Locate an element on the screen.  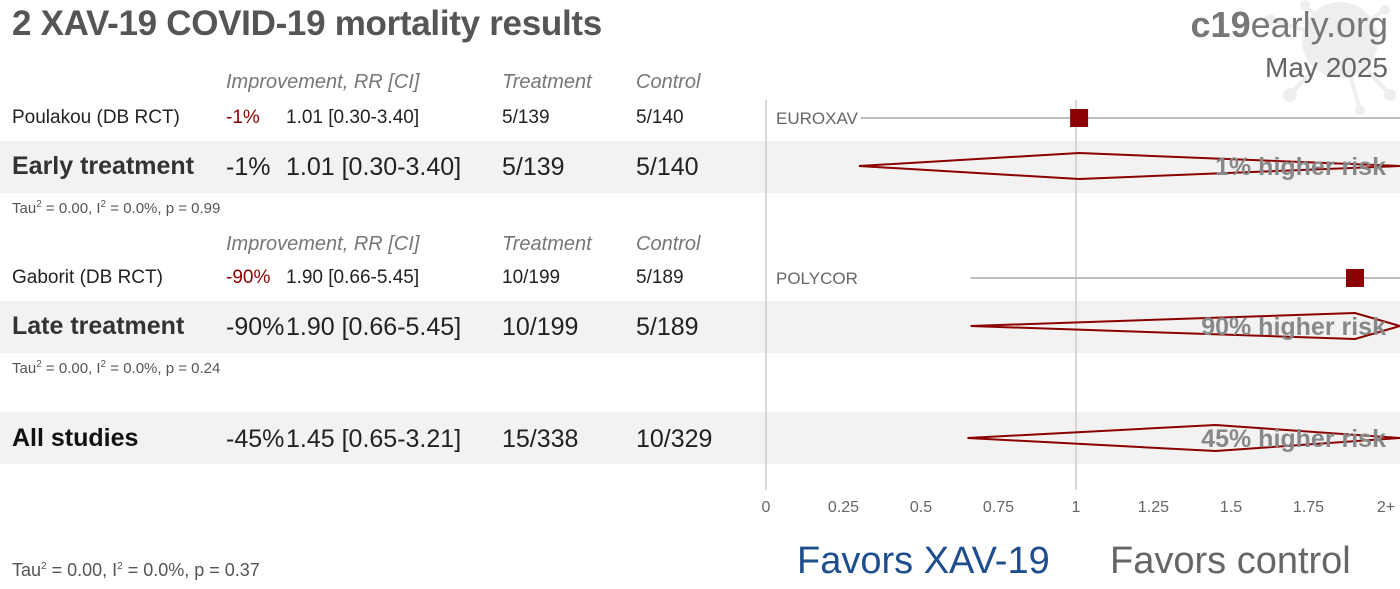
study-label: POLYCOR is located at coordinates (817, 278).